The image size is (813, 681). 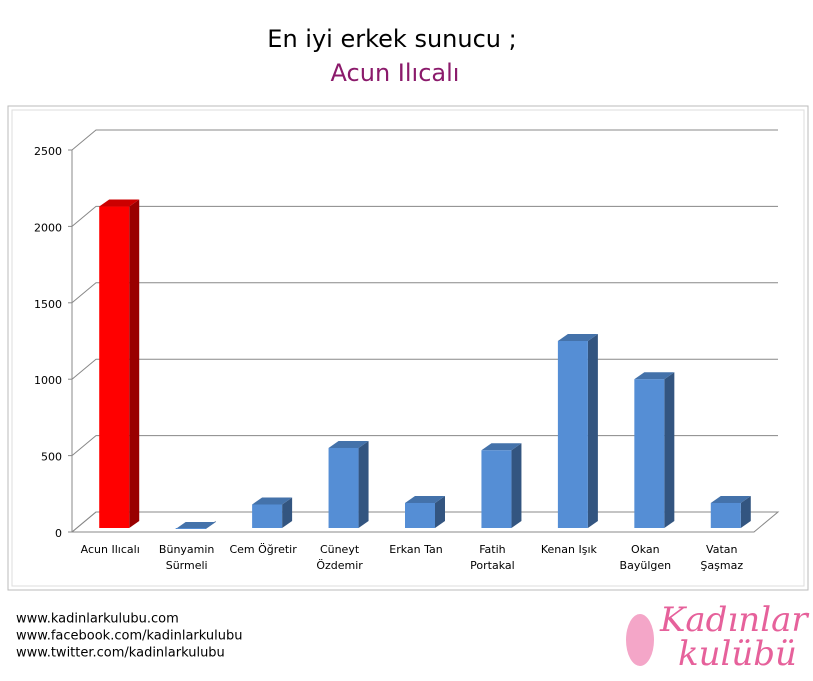 I want to click on y-tick-label: 2000, so click(x=48, y=227).